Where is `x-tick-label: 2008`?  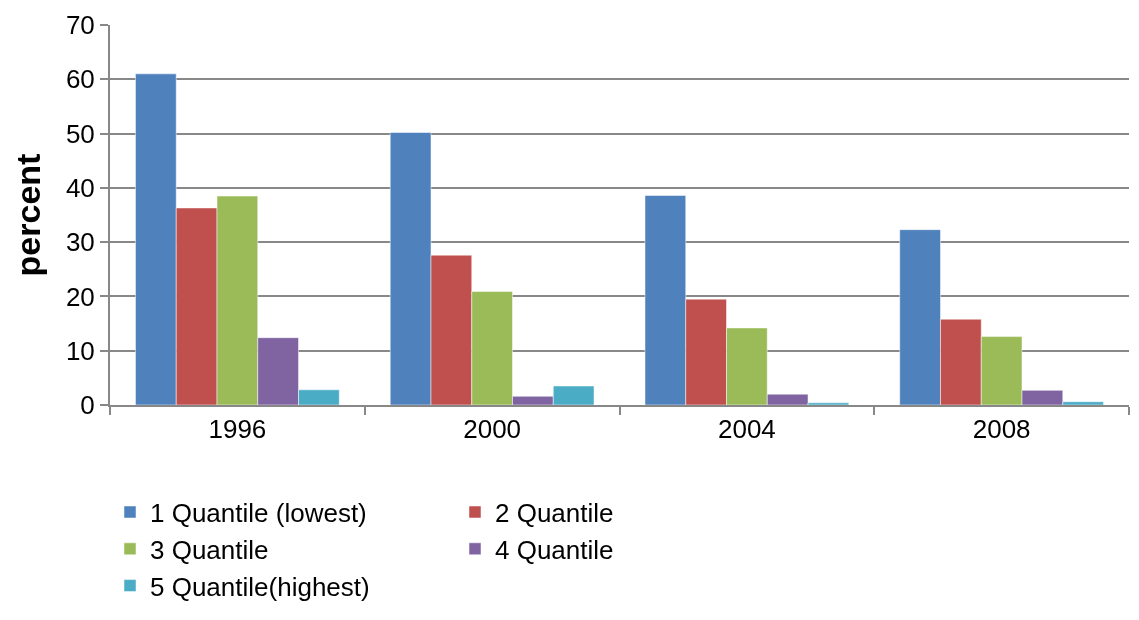 x-tick-label: 2008 is located at coordinates (1001, 429).